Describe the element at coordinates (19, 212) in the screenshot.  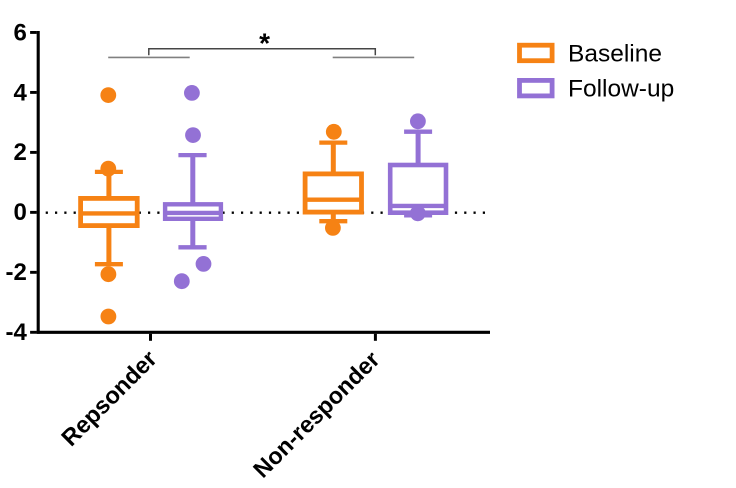
I see `svg-text: 0` at that location.